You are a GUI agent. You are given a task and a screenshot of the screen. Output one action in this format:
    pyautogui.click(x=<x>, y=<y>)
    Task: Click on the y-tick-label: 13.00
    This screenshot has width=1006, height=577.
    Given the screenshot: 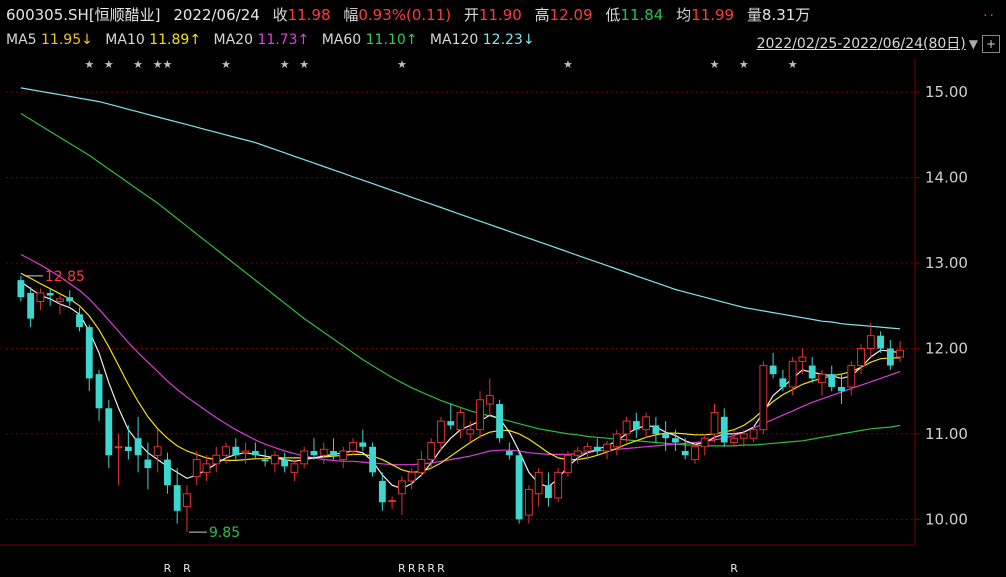 What is the action you would take?
    pyautogui.click(x=946, y=263)
    